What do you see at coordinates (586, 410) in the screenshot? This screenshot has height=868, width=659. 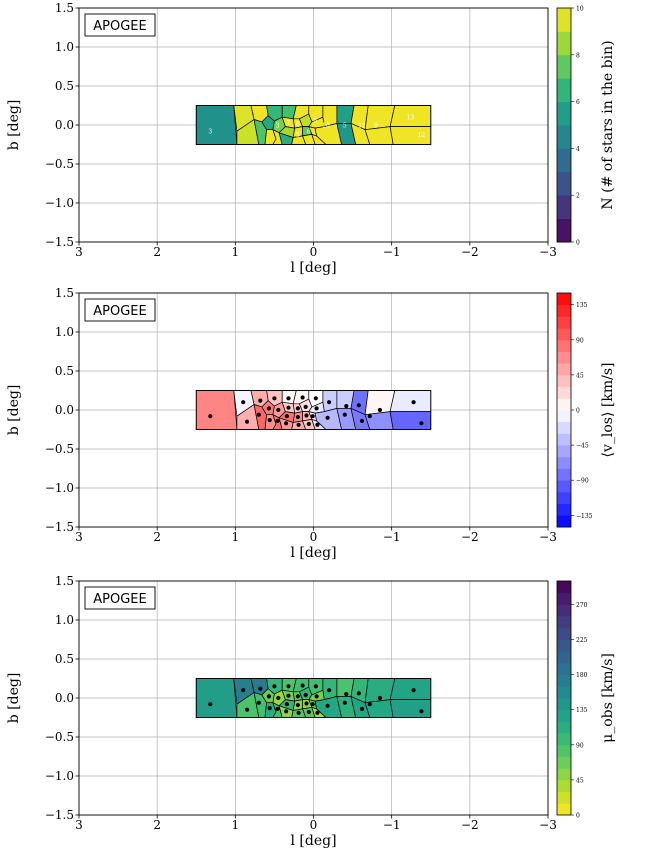 I see `colorbar-2: 135 90 45 0 −45 −90 −135 ⟨v_los⟩ [km/s]` at bounding box center [586, 410].